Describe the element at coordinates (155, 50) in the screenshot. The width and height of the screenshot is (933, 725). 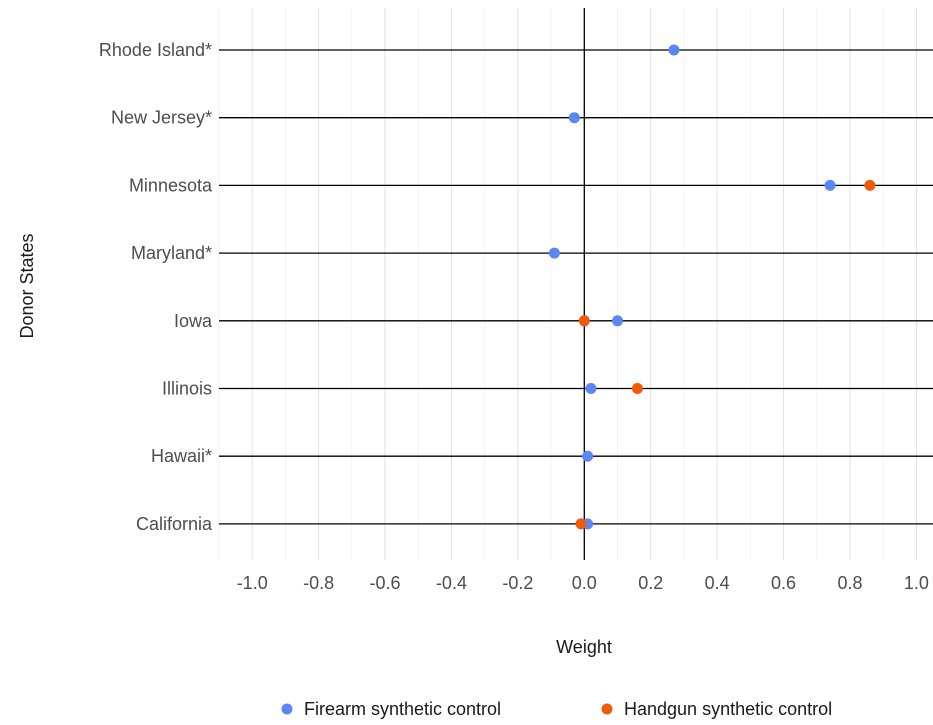
I see `y-tick-label: Rhode Island*` at that location.